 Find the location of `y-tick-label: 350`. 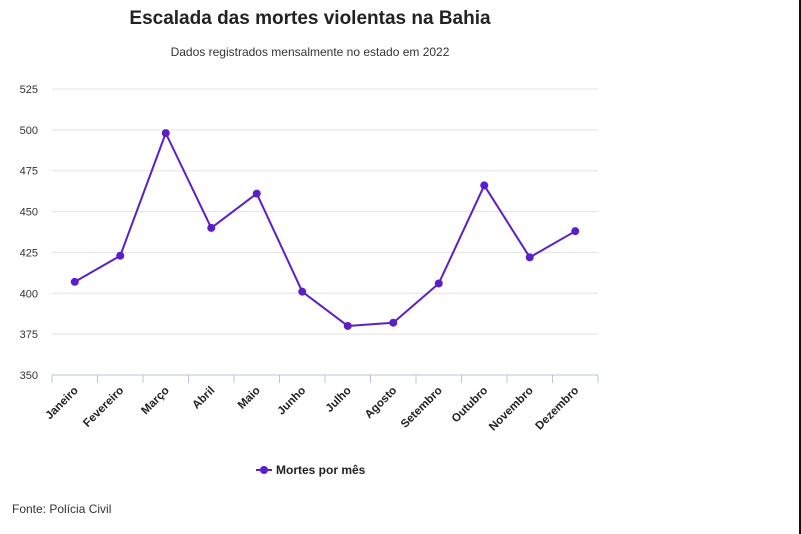

y-tick-label: 350 is located at coordinates (29, 376).